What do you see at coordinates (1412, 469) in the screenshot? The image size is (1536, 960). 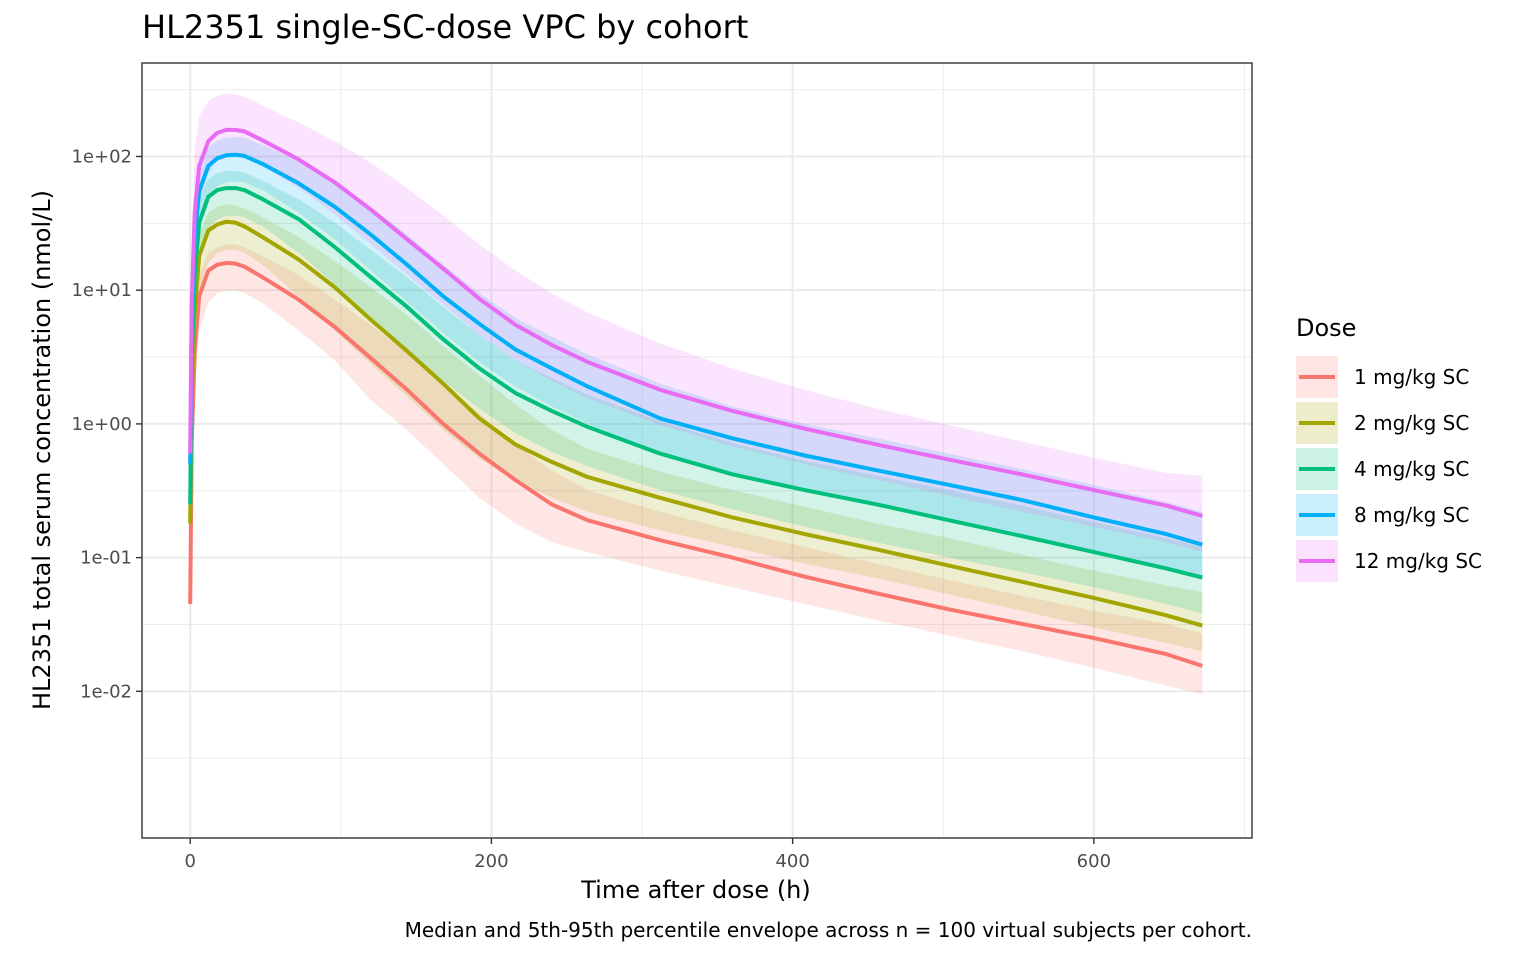 I see `legend-label: 4 mg/kg SC` at bounding box center [1412, 469].